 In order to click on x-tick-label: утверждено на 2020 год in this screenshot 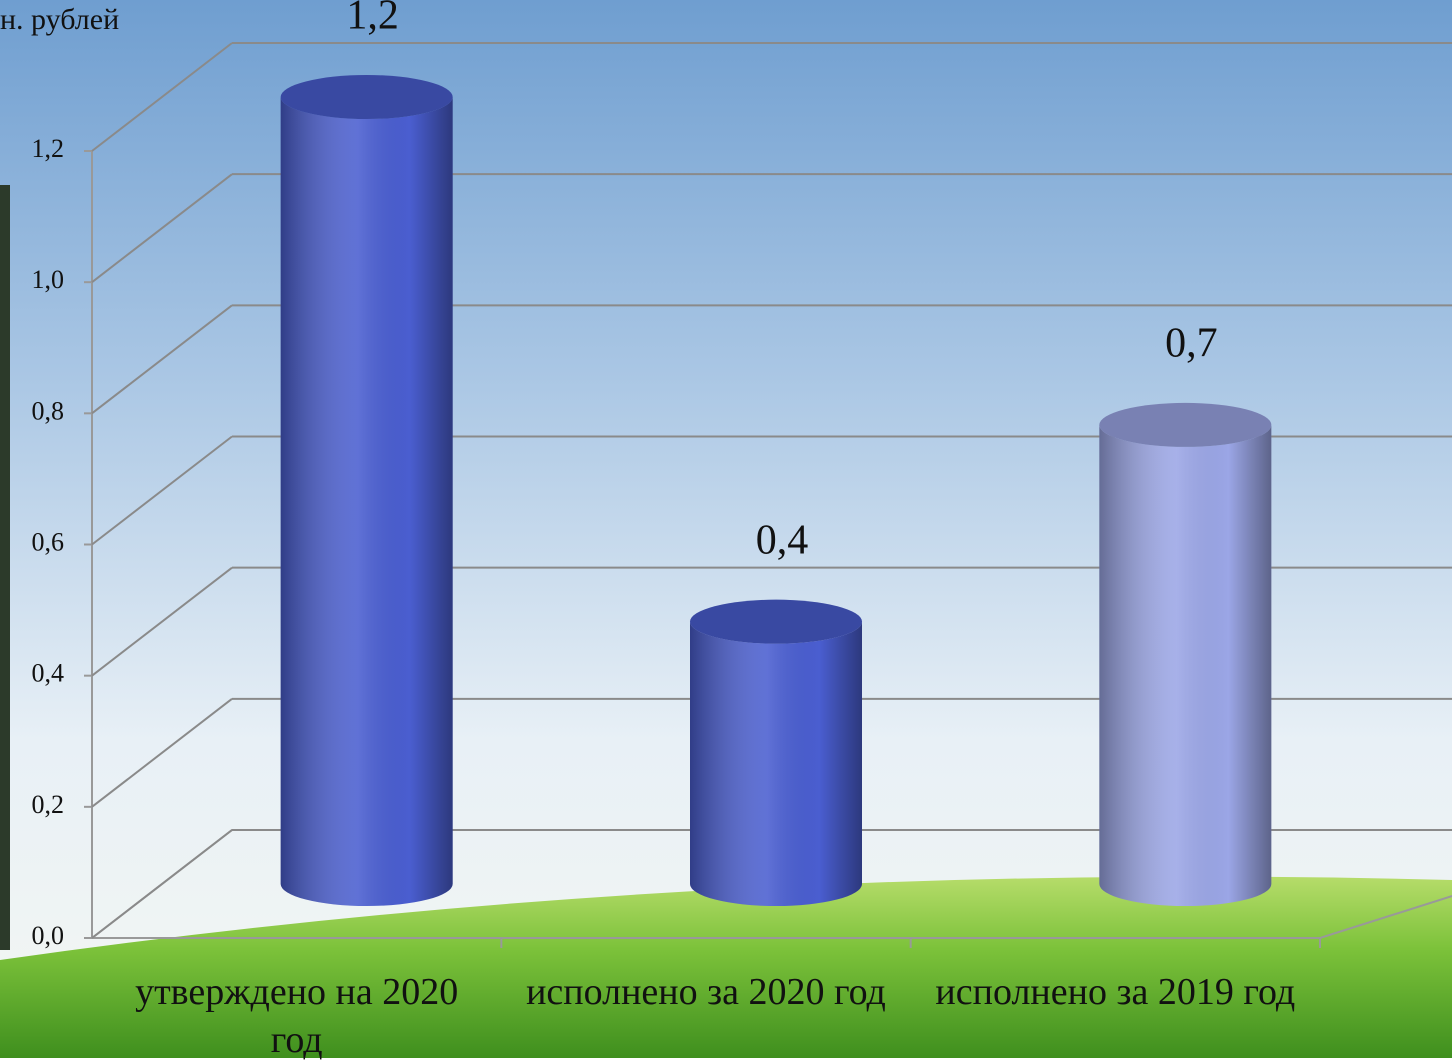, I will do `click(297, 1016)`.